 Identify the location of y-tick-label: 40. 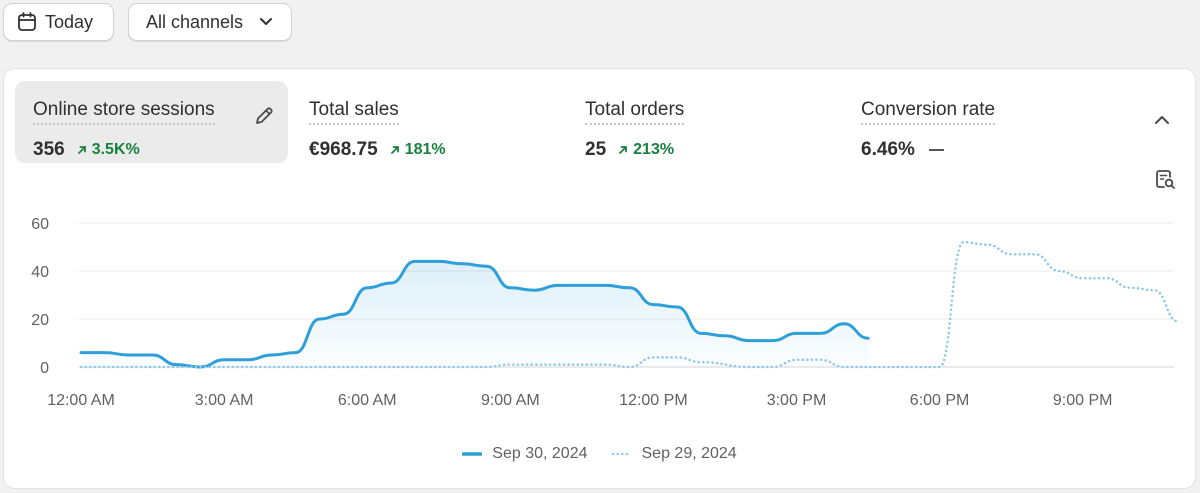
(40, 272).